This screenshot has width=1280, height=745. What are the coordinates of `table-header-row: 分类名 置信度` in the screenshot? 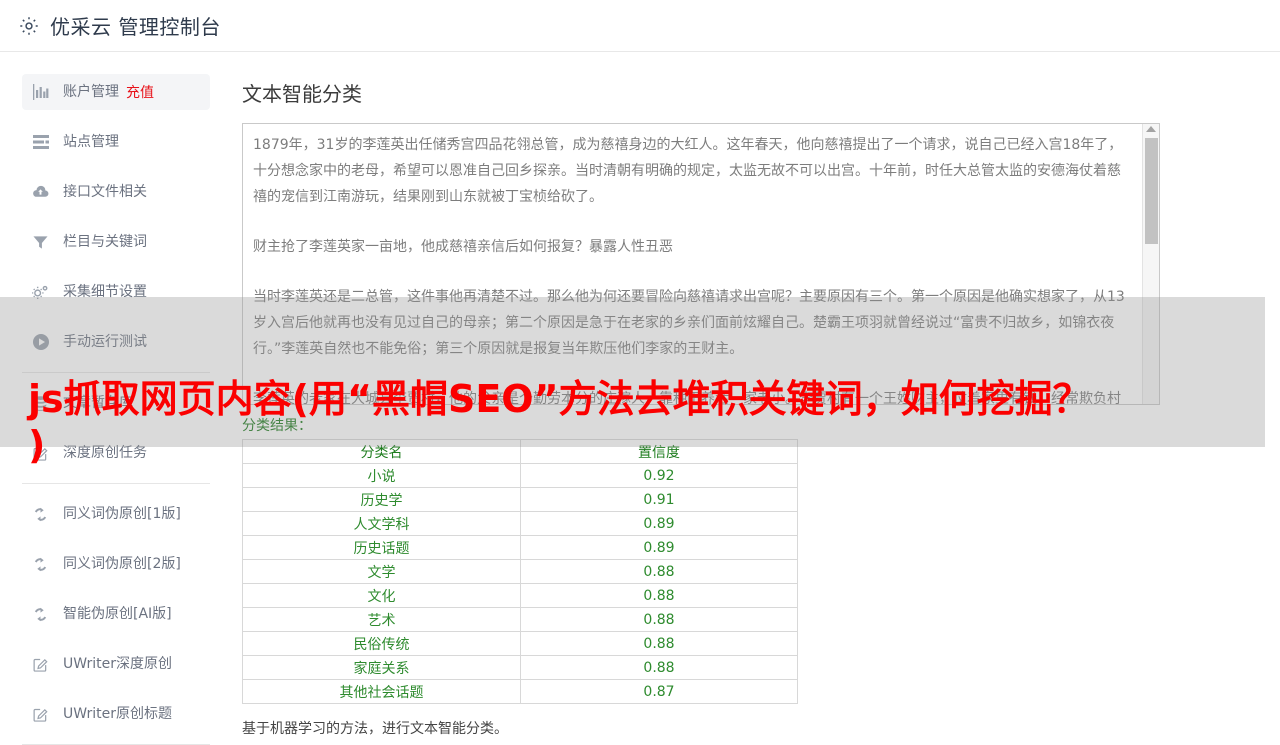 It's located at (520, 451).